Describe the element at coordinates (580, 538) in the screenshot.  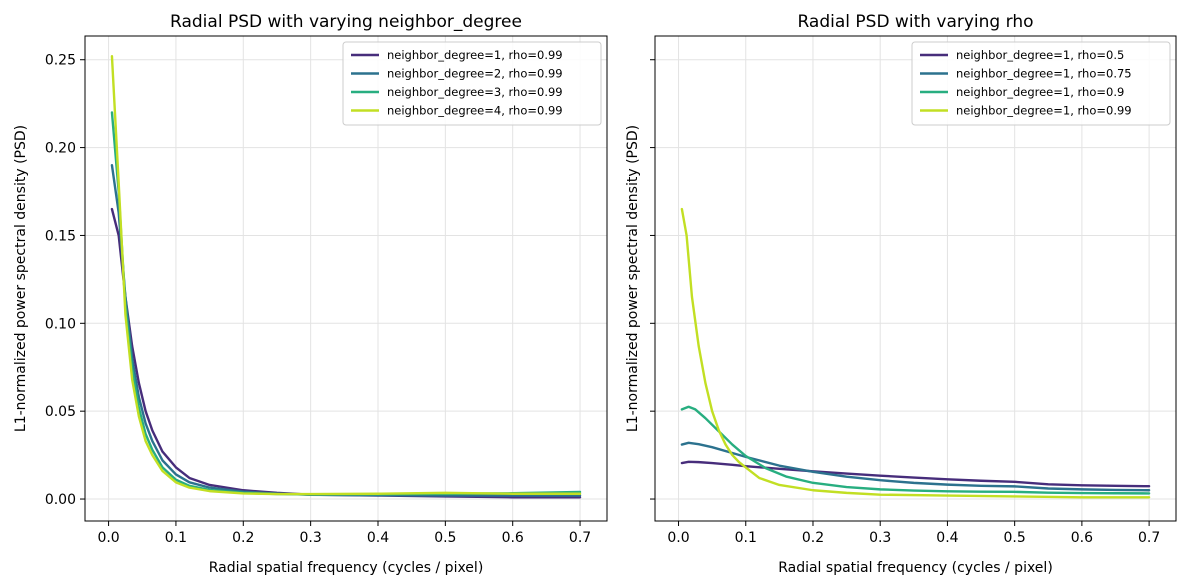
I see `left-x-tick-label-7: 0.7` at that location.